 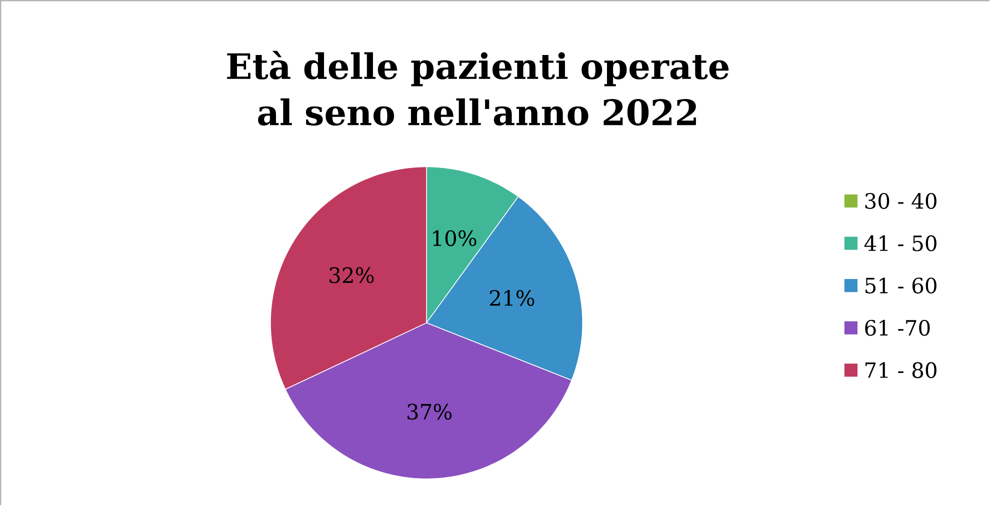 I want to click on chart-title: Età delle pazienti operate al seno nell'anno 2022, so click(x=478, y=88).